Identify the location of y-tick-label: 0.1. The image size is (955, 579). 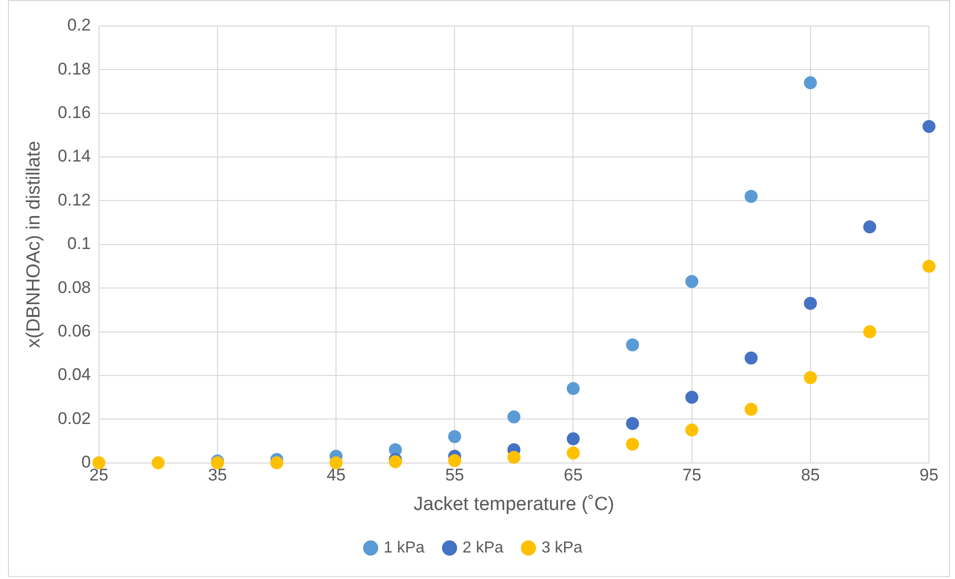
(79, 244).